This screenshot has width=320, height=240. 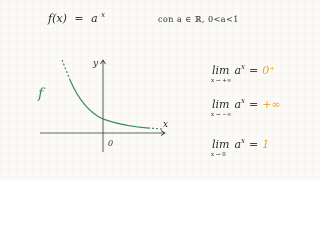 I want to click on approach: x → 0, so click(x=218, y=155).